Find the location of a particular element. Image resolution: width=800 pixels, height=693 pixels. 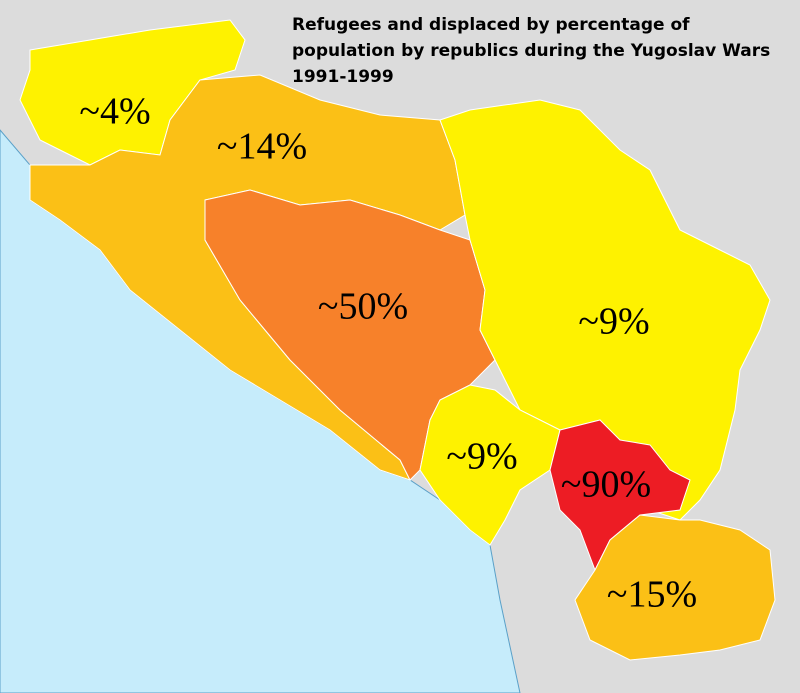

region-label: ~4% is located at coordinates (114, 112).